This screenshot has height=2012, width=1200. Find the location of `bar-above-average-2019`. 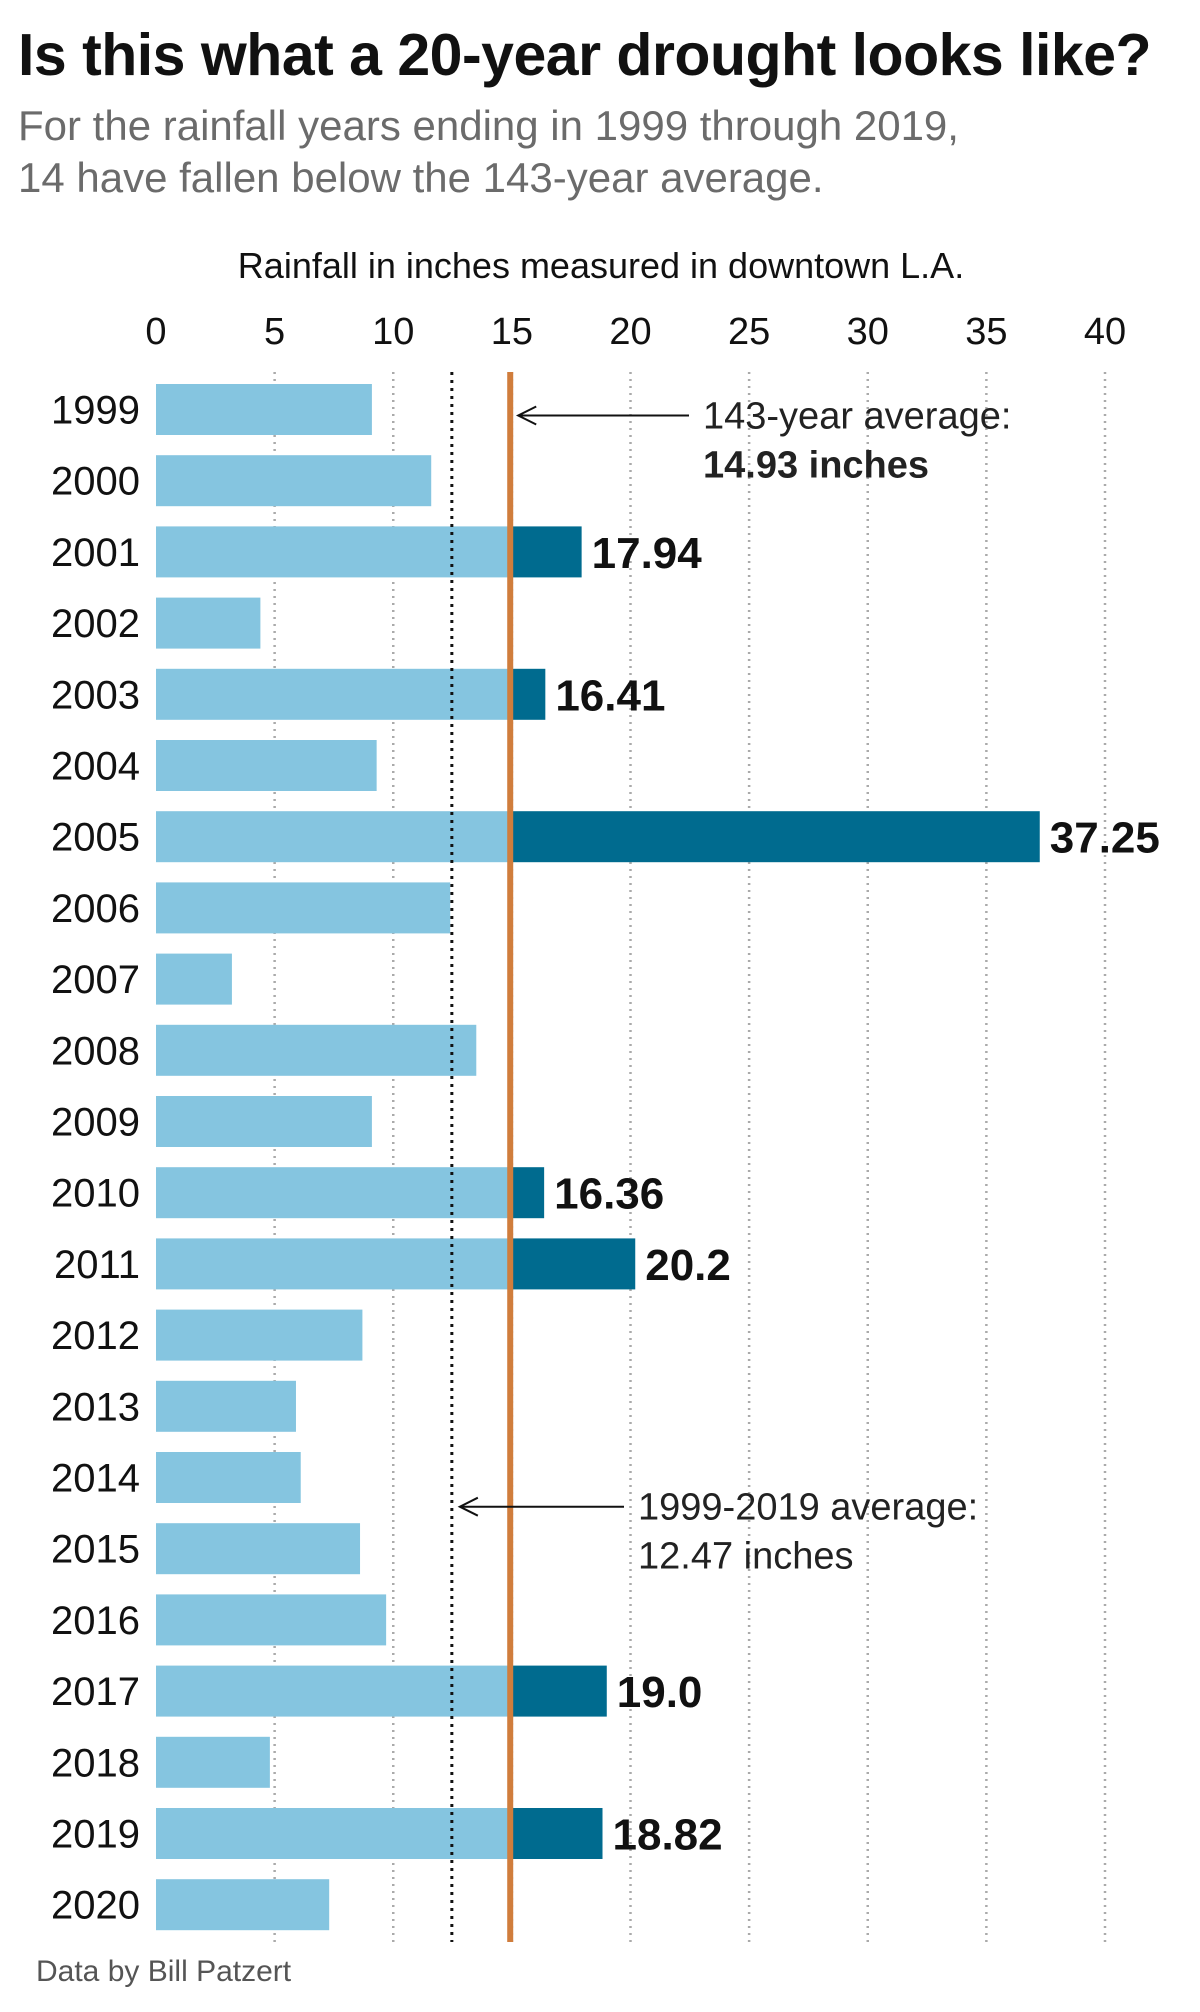

bar-above-average-2019 is located at coordinates (556, 1833).